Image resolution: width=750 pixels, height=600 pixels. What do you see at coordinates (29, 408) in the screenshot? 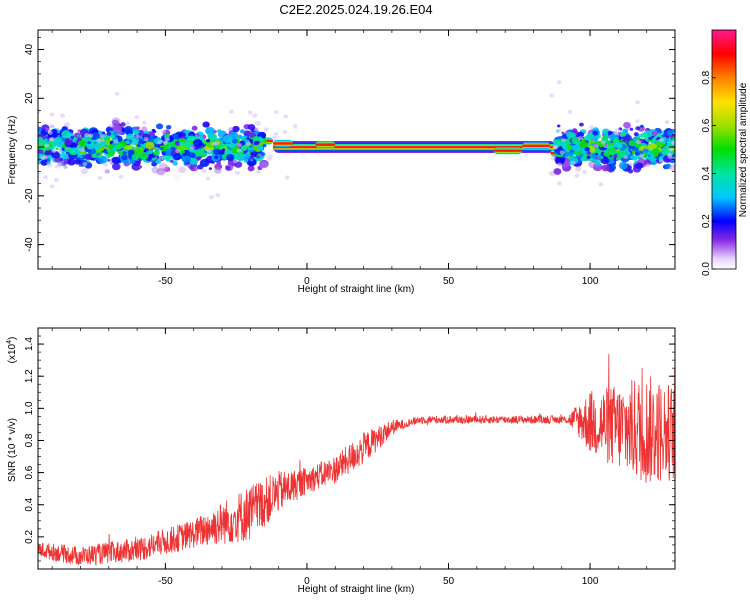
I see `y-tick-label: 1.0` at bounding box center [29, 408].